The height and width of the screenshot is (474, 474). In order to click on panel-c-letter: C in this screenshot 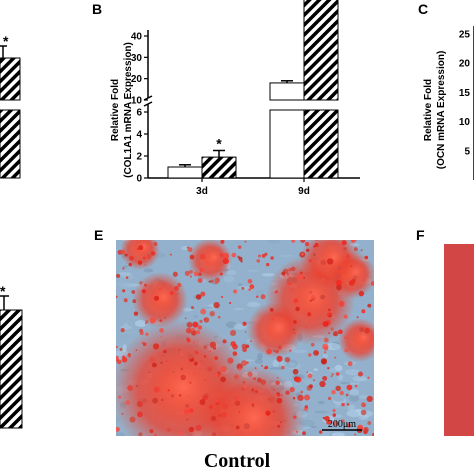, I will do `click(423, 9)`.